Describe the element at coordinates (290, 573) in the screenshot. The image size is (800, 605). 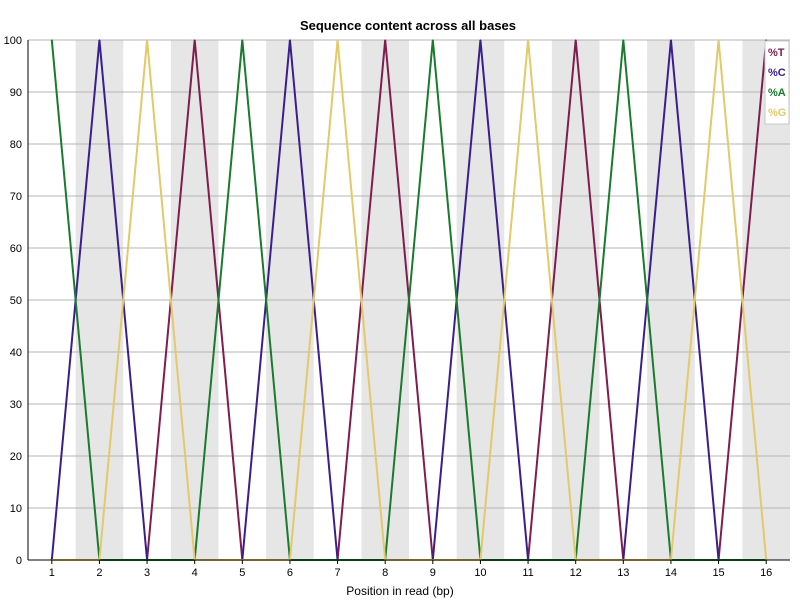
I see `x-tick-label: 6` at that location.